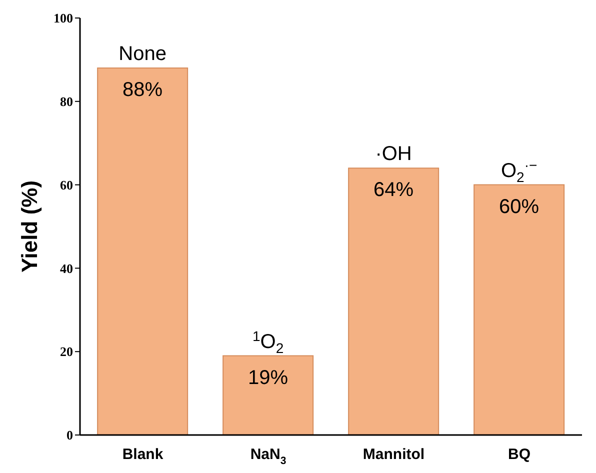  I want to click on y-axis-title: Yield (%), so click(29, 226).